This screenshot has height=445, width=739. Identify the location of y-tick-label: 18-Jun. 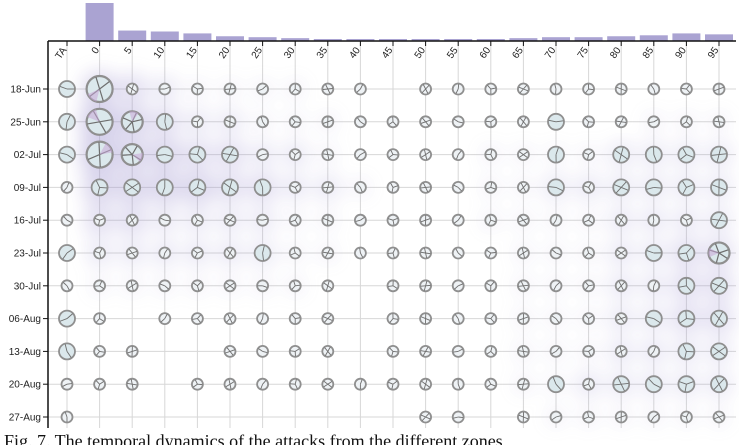
(25, 90).